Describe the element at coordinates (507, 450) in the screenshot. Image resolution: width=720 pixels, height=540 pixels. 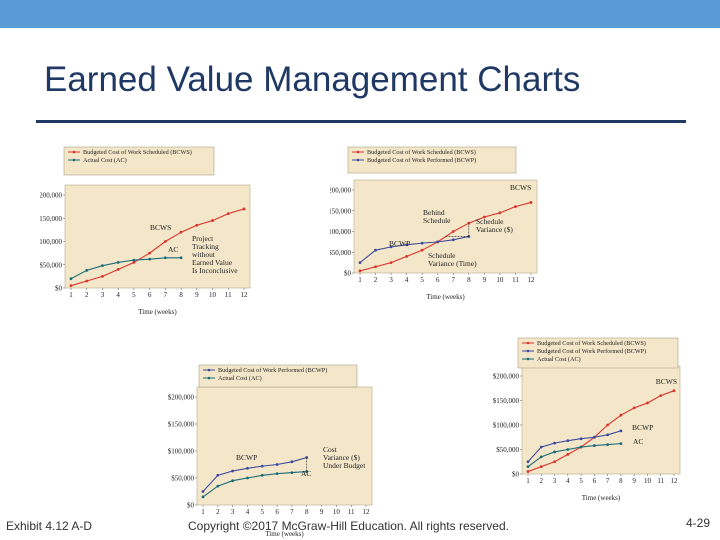
I see `y-tick-label: $50,000` at that location.